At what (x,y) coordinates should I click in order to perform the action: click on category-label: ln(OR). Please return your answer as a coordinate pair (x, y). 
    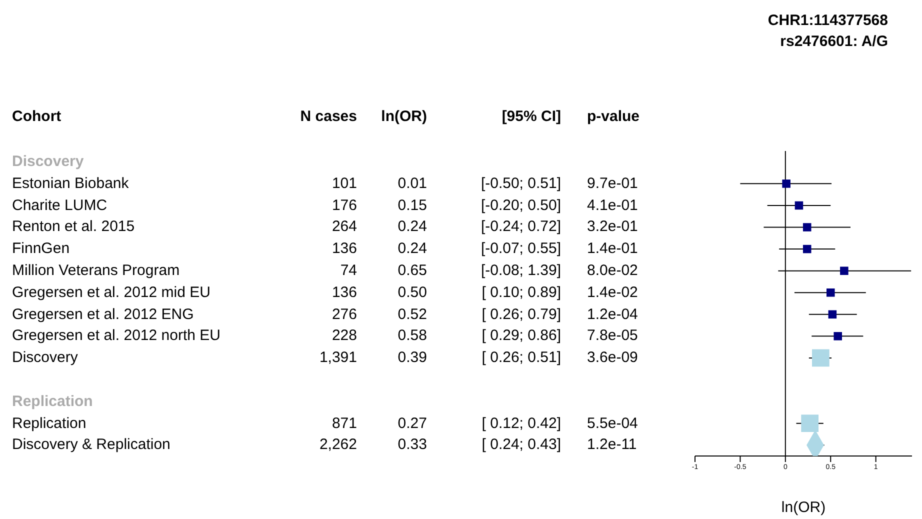
    Looking at the image, I should click on (404, 116).